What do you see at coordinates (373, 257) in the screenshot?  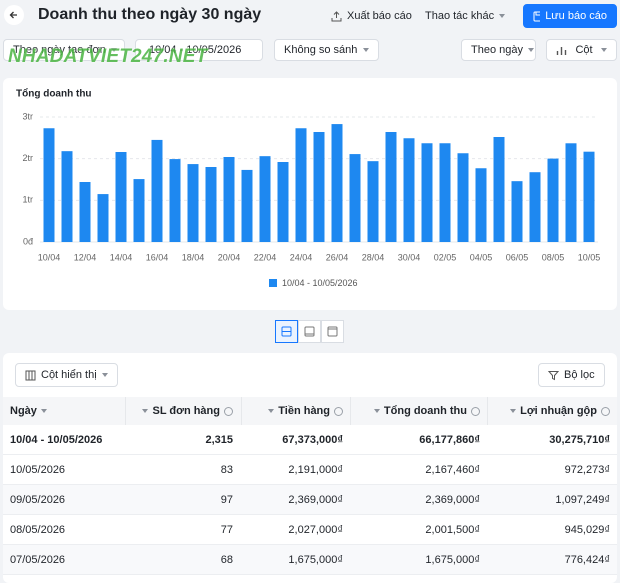 I see `x-tick-label: 28/04` at bounding box center [373, 257].